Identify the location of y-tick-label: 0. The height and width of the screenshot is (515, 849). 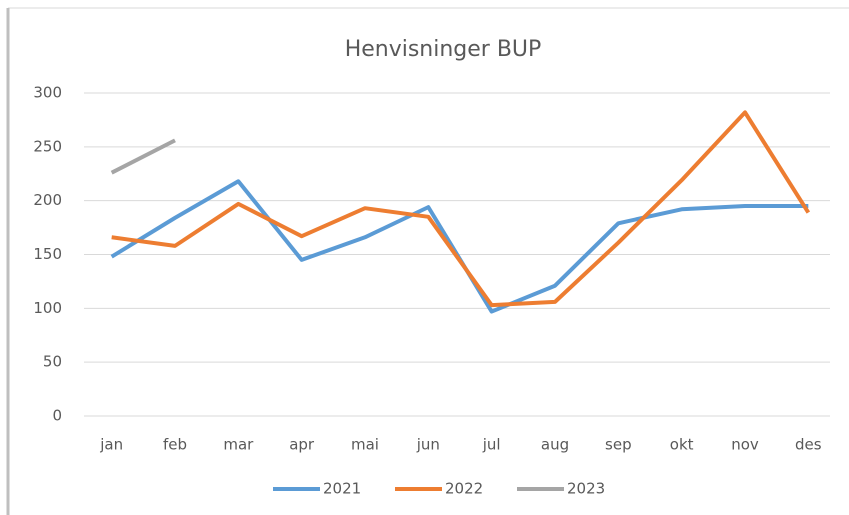
(57, 416).